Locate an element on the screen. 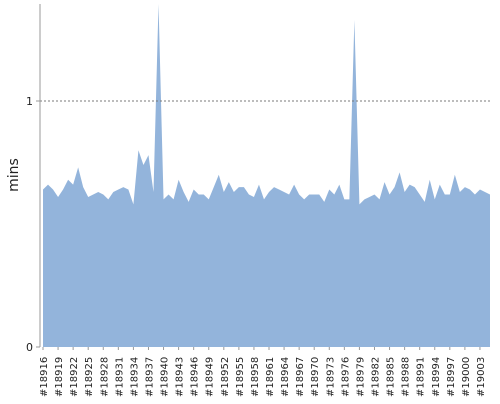  x-tick-label: #18919 is located at coordinates (59, 377).